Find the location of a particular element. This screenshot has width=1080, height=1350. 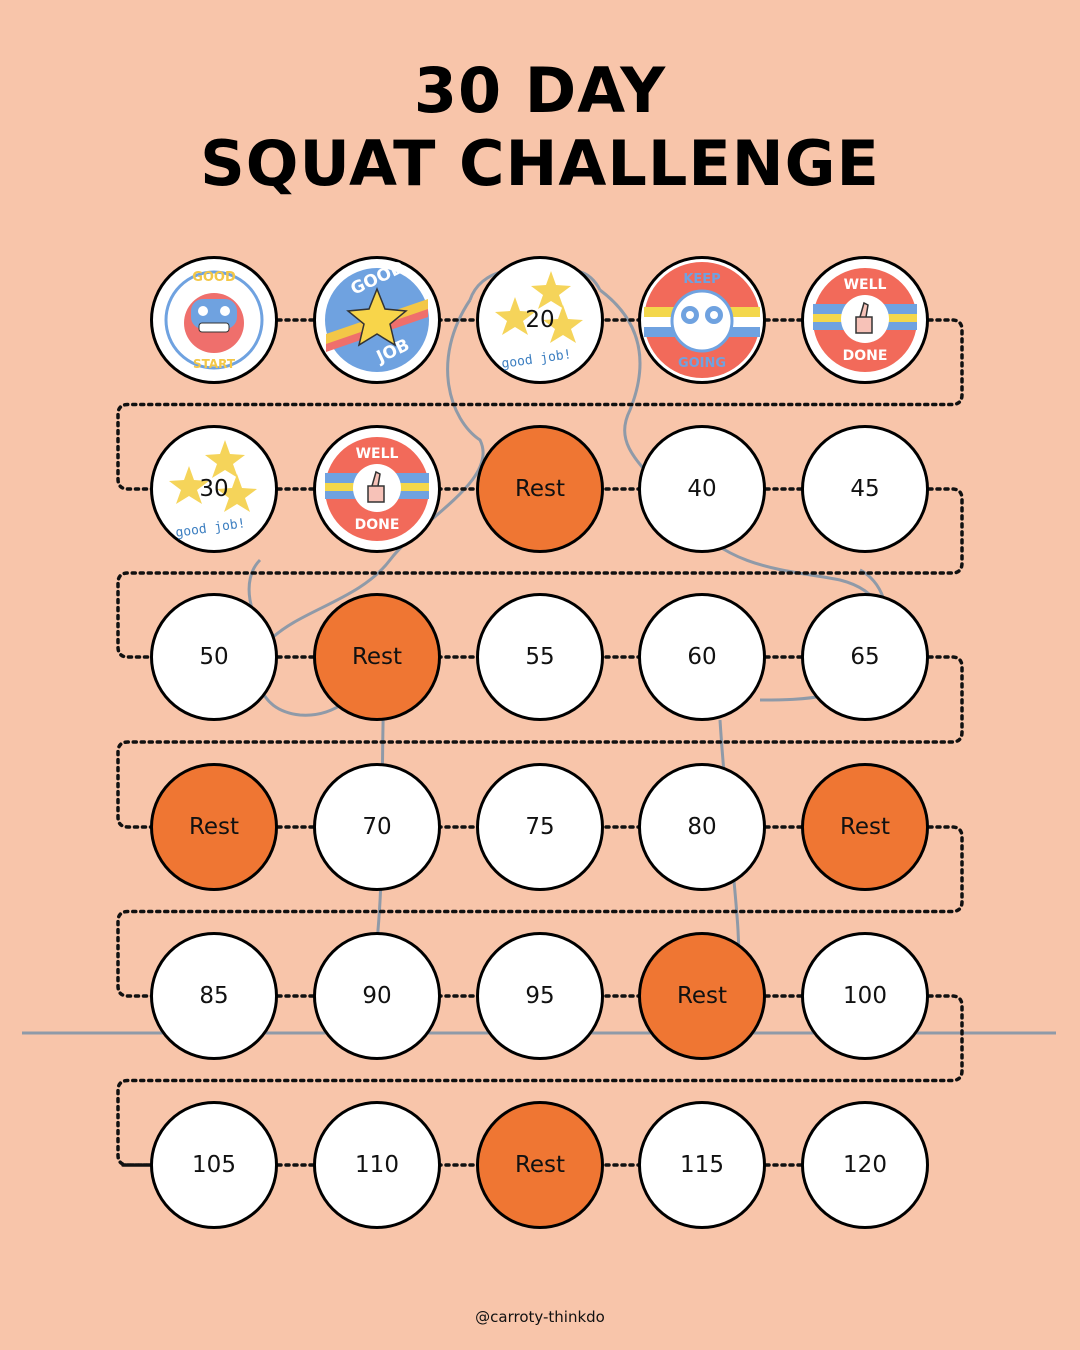

day-circle: 60 is located at coordinates (702, 657).